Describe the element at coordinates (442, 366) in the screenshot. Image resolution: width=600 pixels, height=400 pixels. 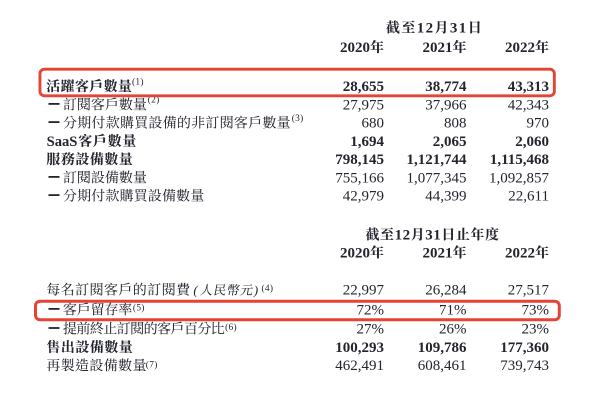
I see `svg-text: 608,461` at that location.